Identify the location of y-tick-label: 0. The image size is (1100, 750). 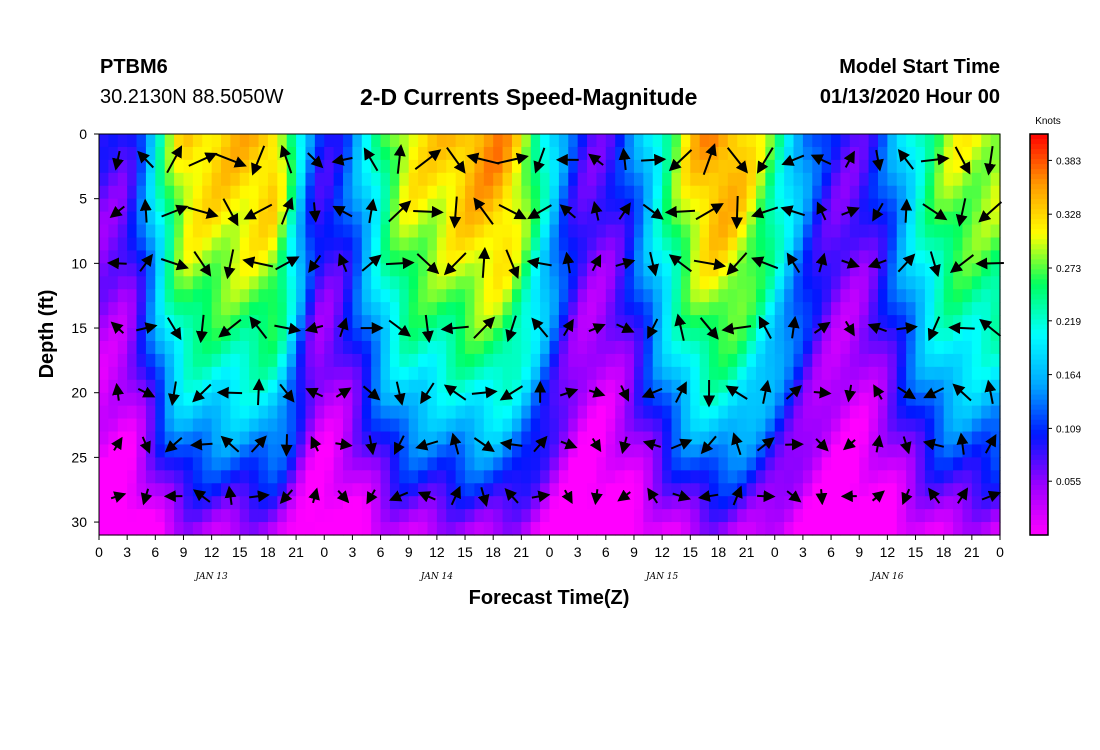
(83, 134).